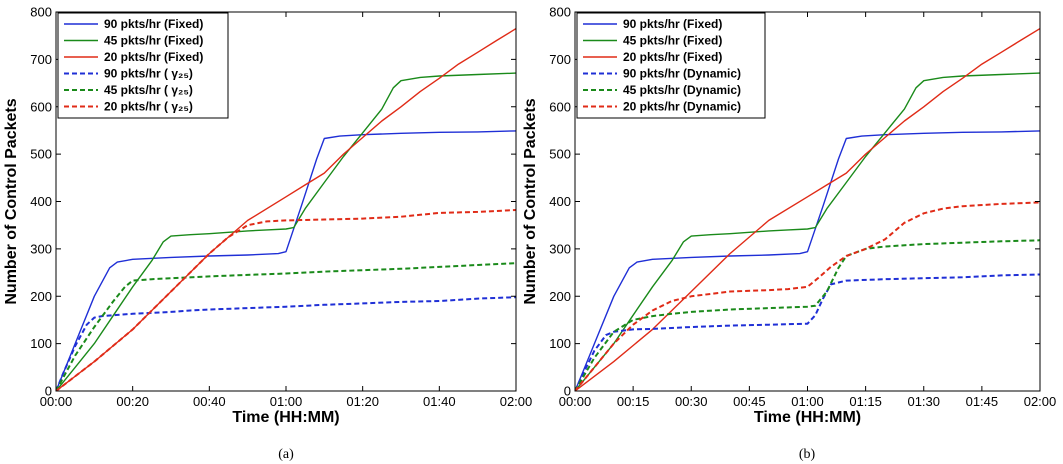  I want to click on legend-label: 20 pkts/hr (Dynamic), so click(682, 107).